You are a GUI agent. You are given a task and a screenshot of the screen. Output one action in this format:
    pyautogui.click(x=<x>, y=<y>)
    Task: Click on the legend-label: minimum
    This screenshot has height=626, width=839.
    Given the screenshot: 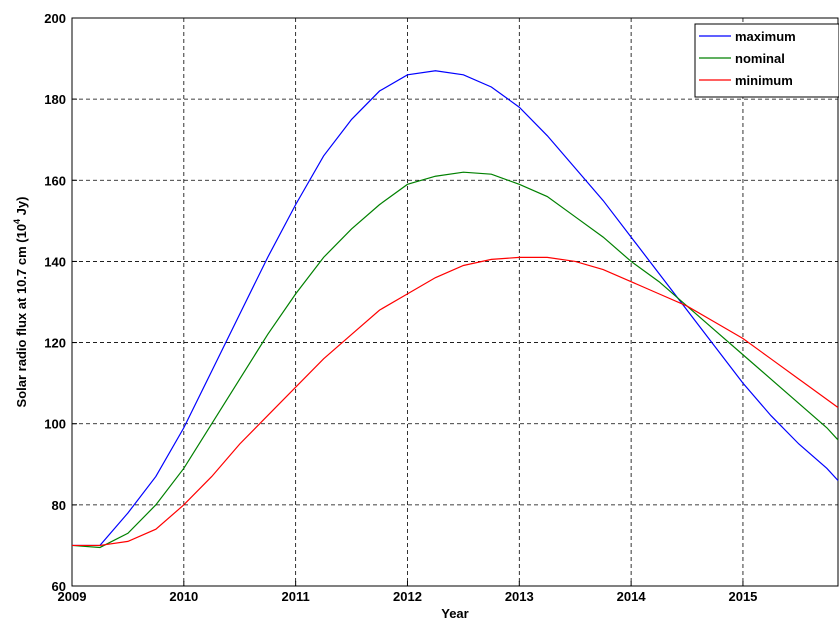 What is the action you would take?
    pyautogui.click(x=764, y=80)
    